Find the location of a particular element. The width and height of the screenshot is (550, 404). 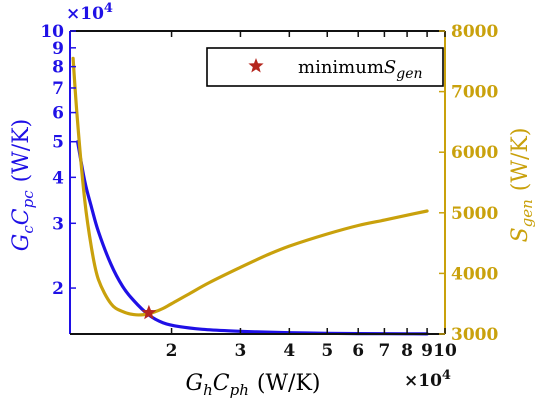

y-left-tick-label: 8 is located at coordinates (58, 68).